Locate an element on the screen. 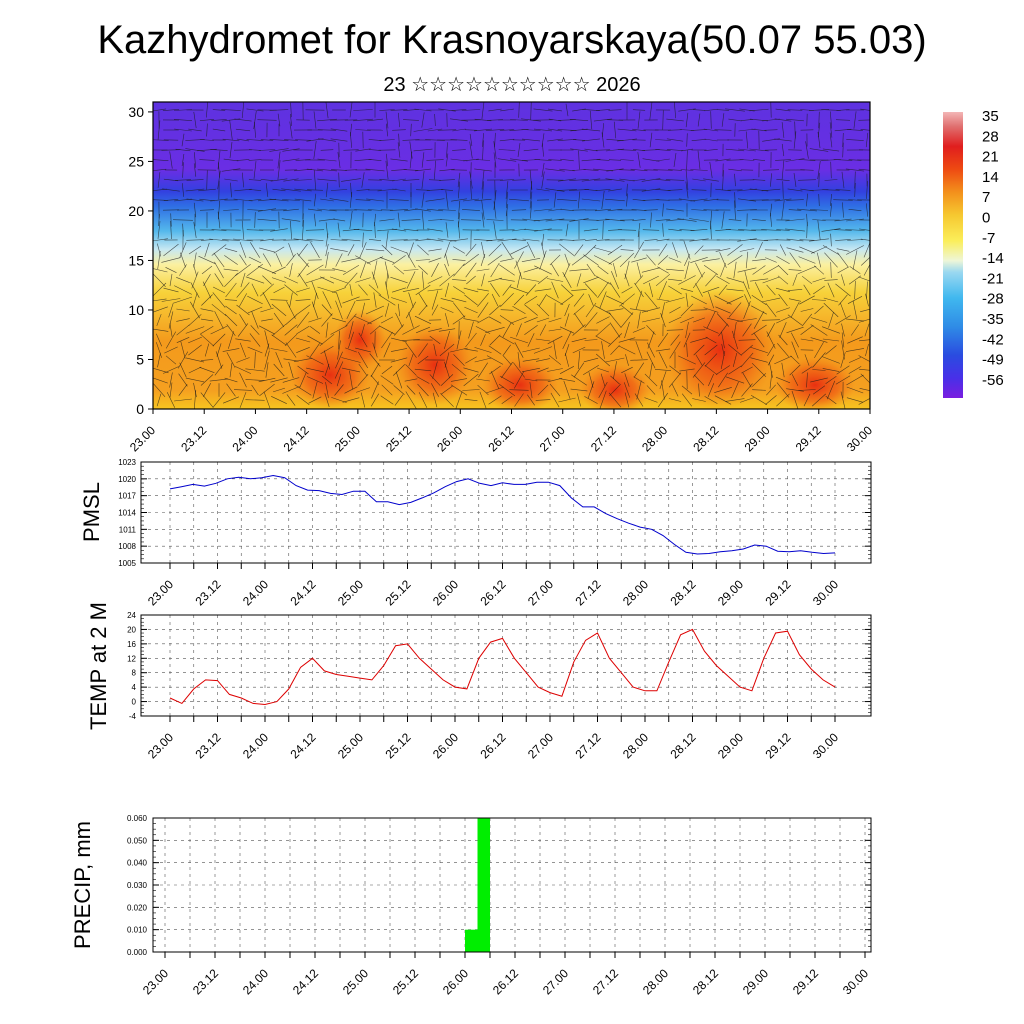  colorbar-label: -49 is located at coordinates (993, 360).